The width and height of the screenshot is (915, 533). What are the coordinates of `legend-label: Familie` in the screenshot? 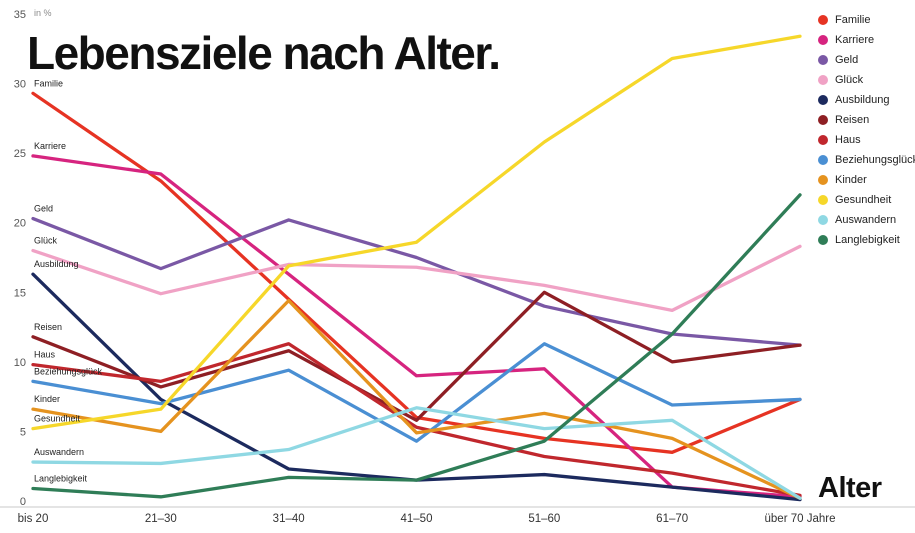 It's located at (853, 20).